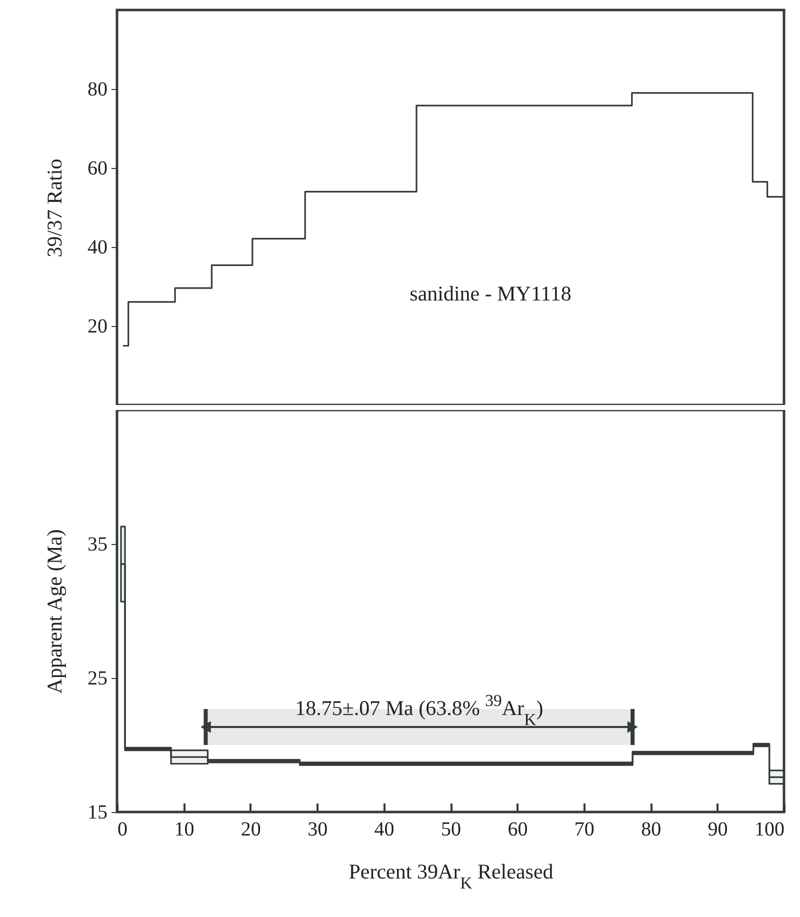  What do you see at coordinates (54, 208) in the screenshot?
I see `y-axis-title: 39/37 Ratio` at bounding box center [54, 208].